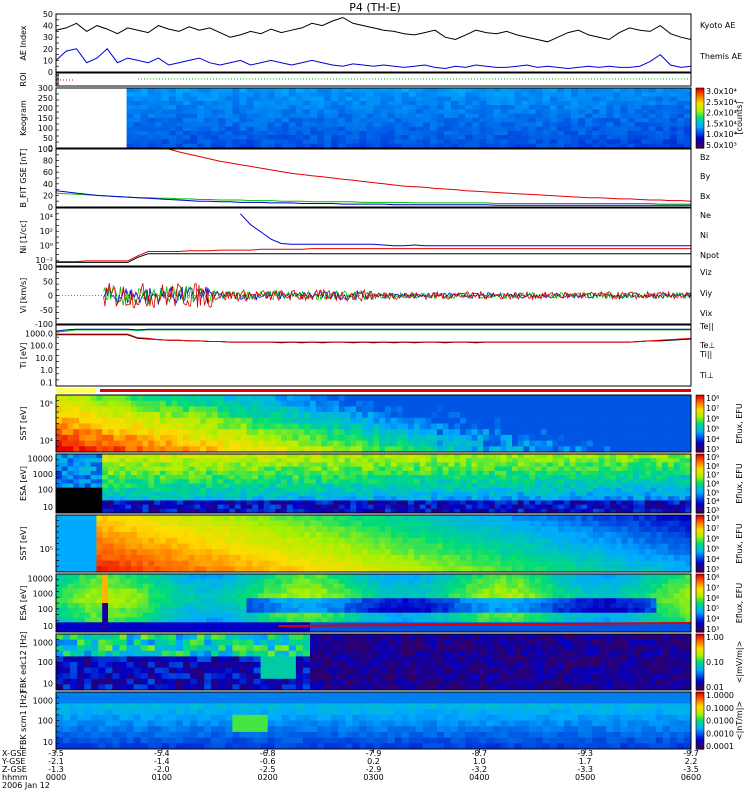 The image size is (750, 800). Describe the element at coordinates (705, 215) in the screenshot. I see `density-legend: Ne` at that location.